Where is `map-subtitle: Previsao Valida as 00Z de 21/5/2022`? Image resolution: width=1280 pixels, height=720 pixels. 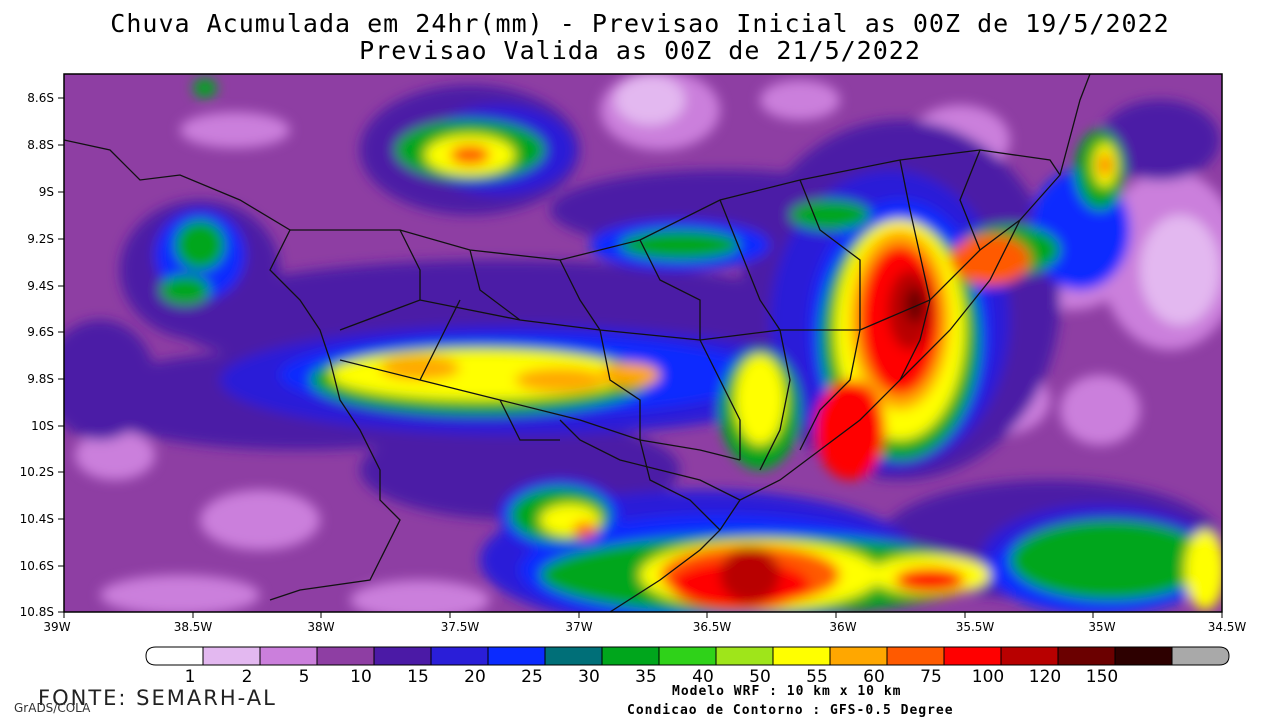
map-subtitle: Previsao Valida as 00Z de 21/5/2022 is located at coordinates (640, 50).